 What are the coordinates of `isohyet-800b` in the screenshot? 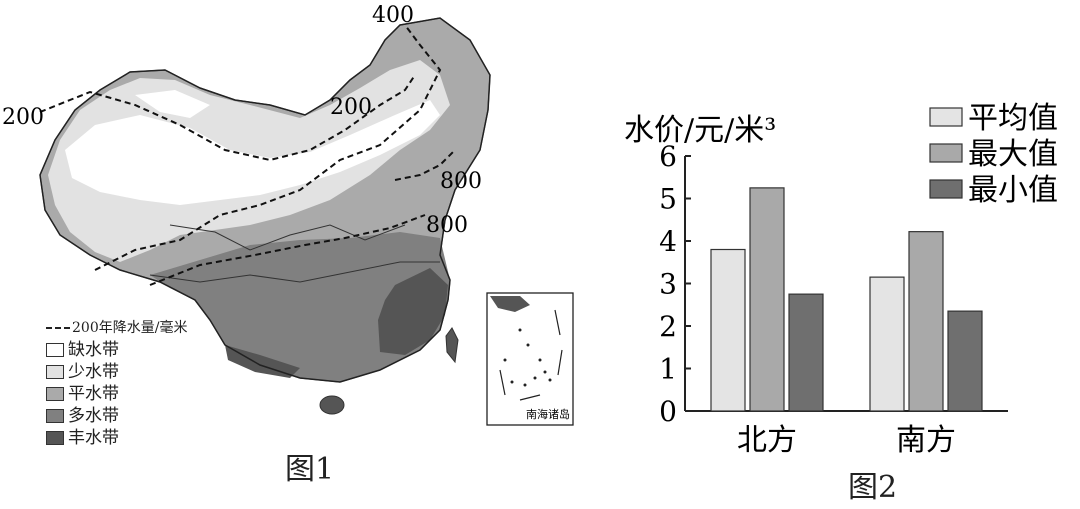 It's located at (425, 165).